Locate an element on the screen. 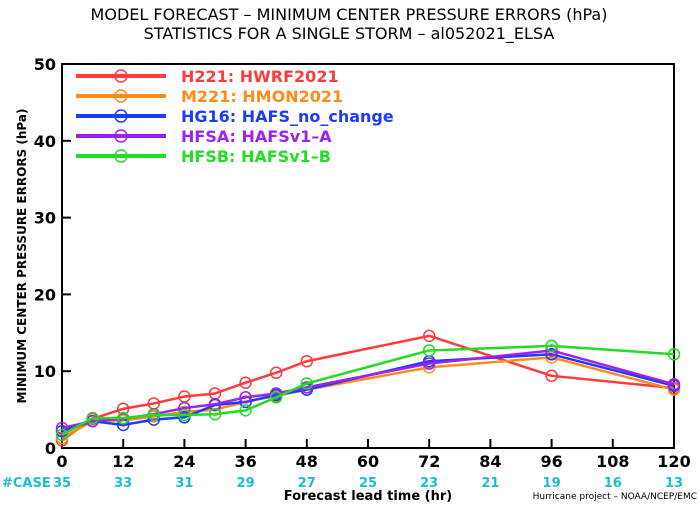 This screenshot has width=700, height=506. credit-text: Hurricane project – NOAA/NCEP/EMC is located at coordinates (615, 497).